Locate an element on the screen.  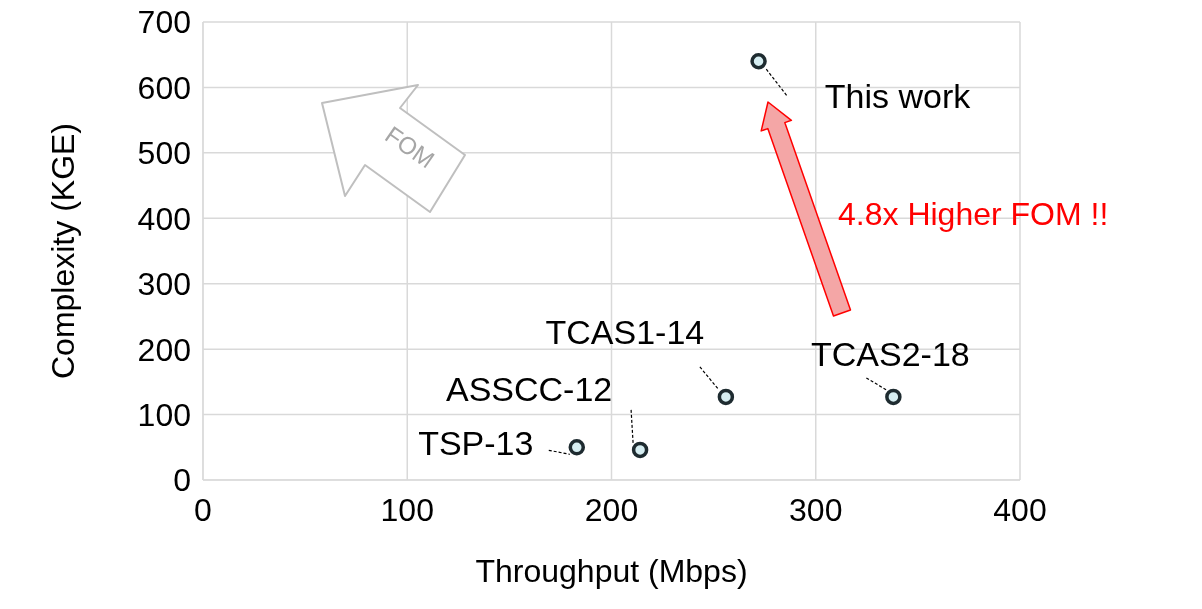
annotation: TCAS1-14 is located at coordinates (625, 331).